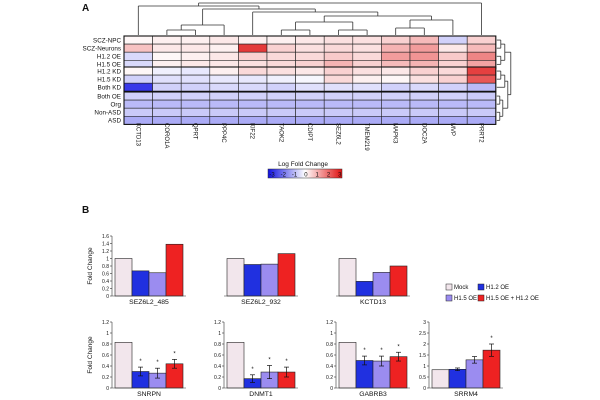 The width and height of the screenshot is (600, 400). What do you see at coordinates (373, 302) in the screenshot?
I see `chart-title: KCTD13` at bounding box center [373, 302].